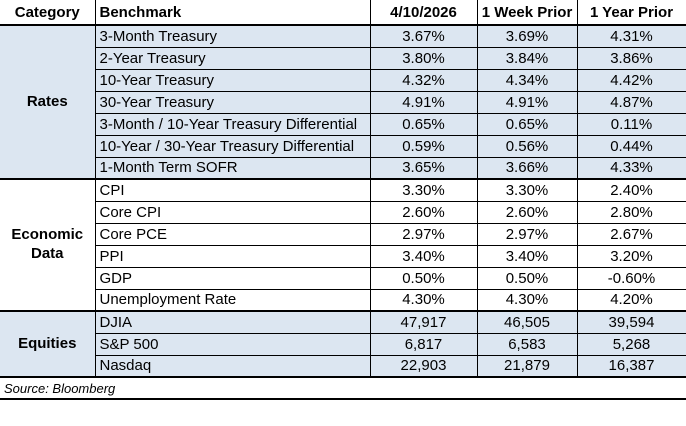 This screenshot has height=426, width=686. What do you see at coordinates (423, 58) in the screenshot?
I see `value-cell: 3.80%` at bounding box center [423, 58].